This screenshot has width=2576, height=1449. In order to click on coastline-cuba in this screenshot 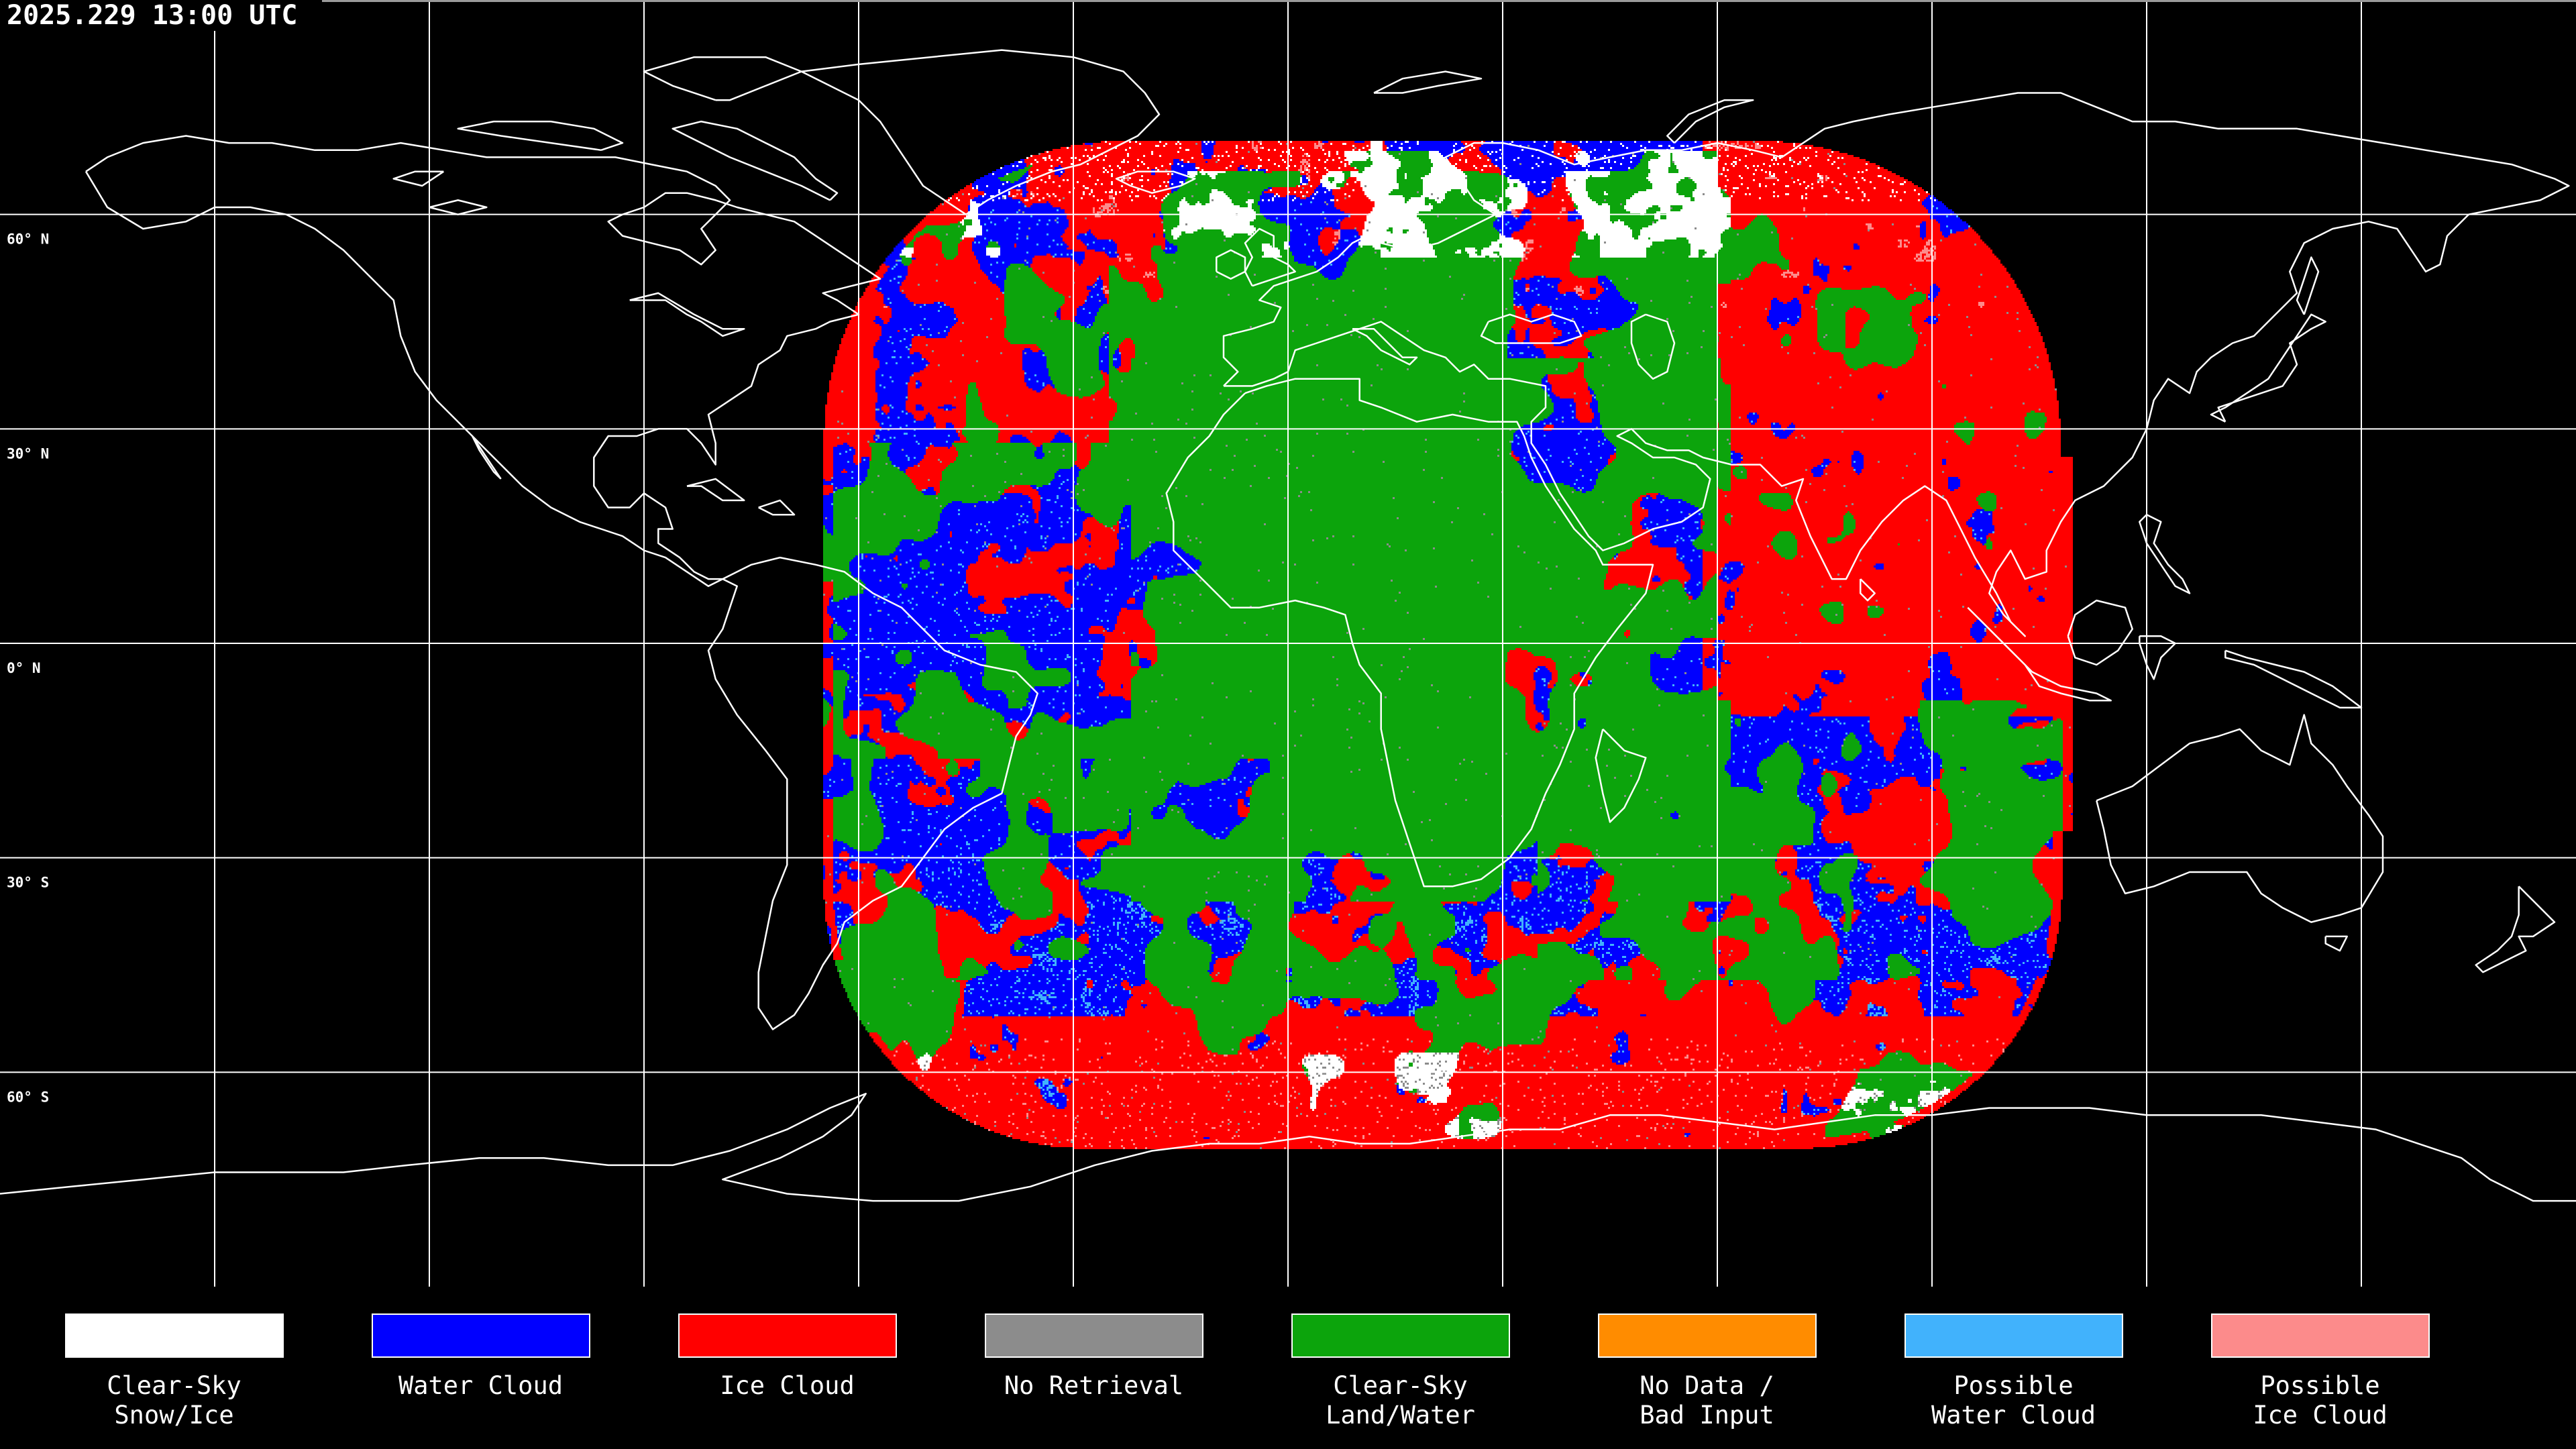, I will do `click(715, 490)`.